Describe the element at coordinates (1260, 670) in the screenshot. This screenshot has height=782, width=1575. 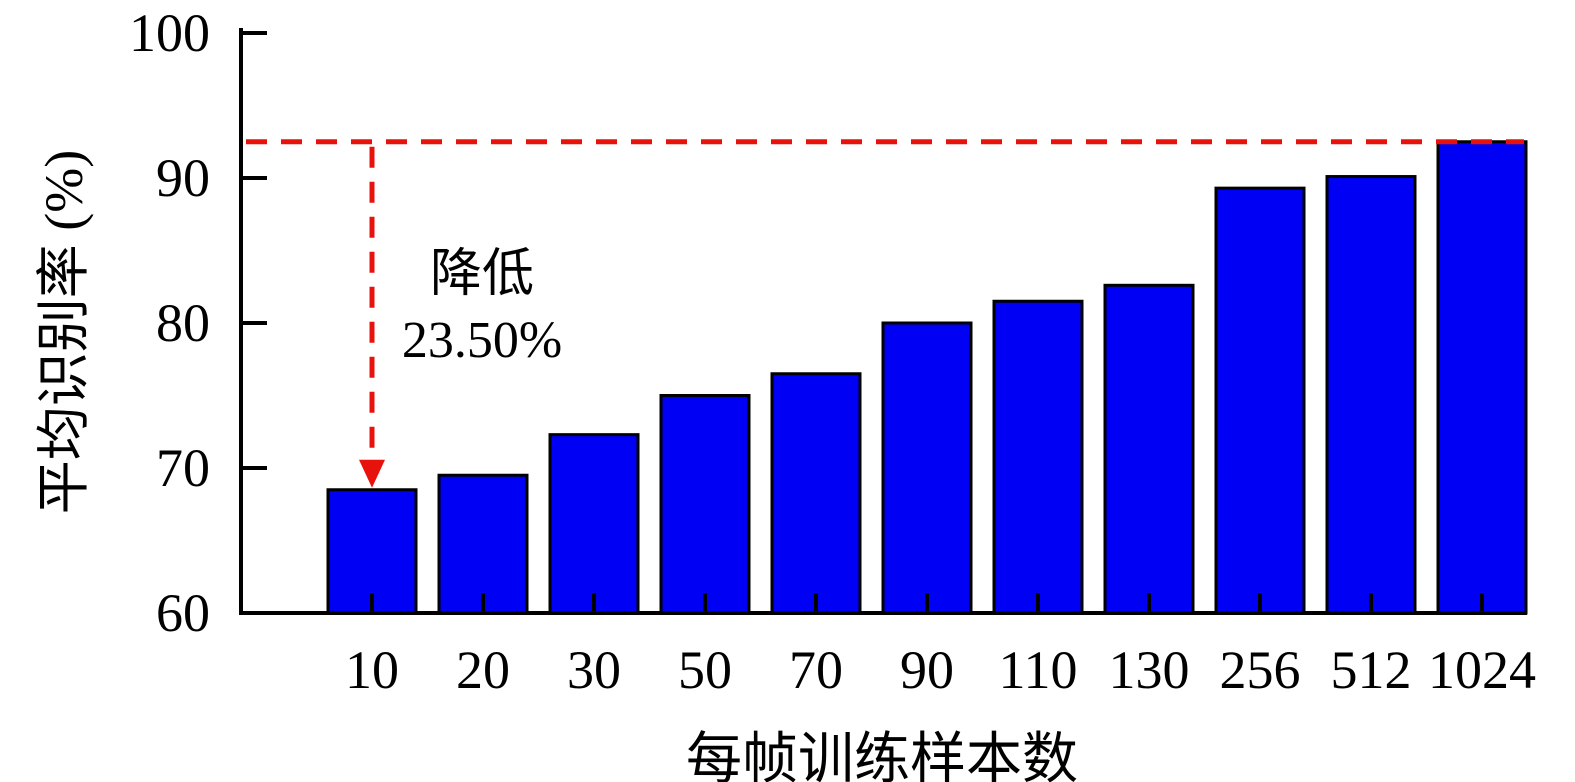
I see `x-tick-label: 256` at that location.